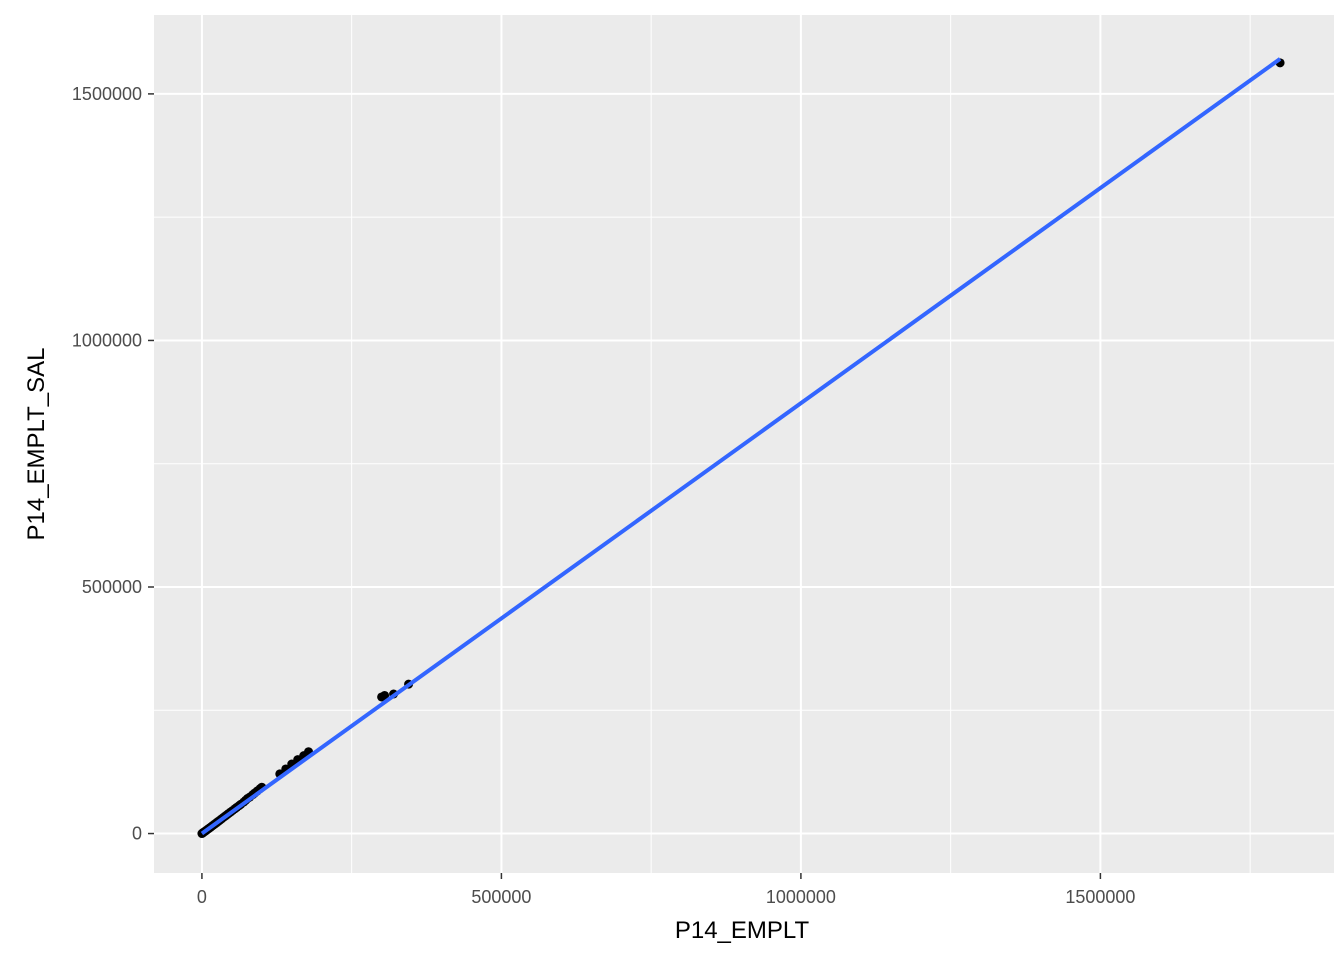 This screenshot has height=960, width=1344. Describe the element at coordinates (107, 340) in the screenshot. I see `y-tick-label: 1000000` at that location.